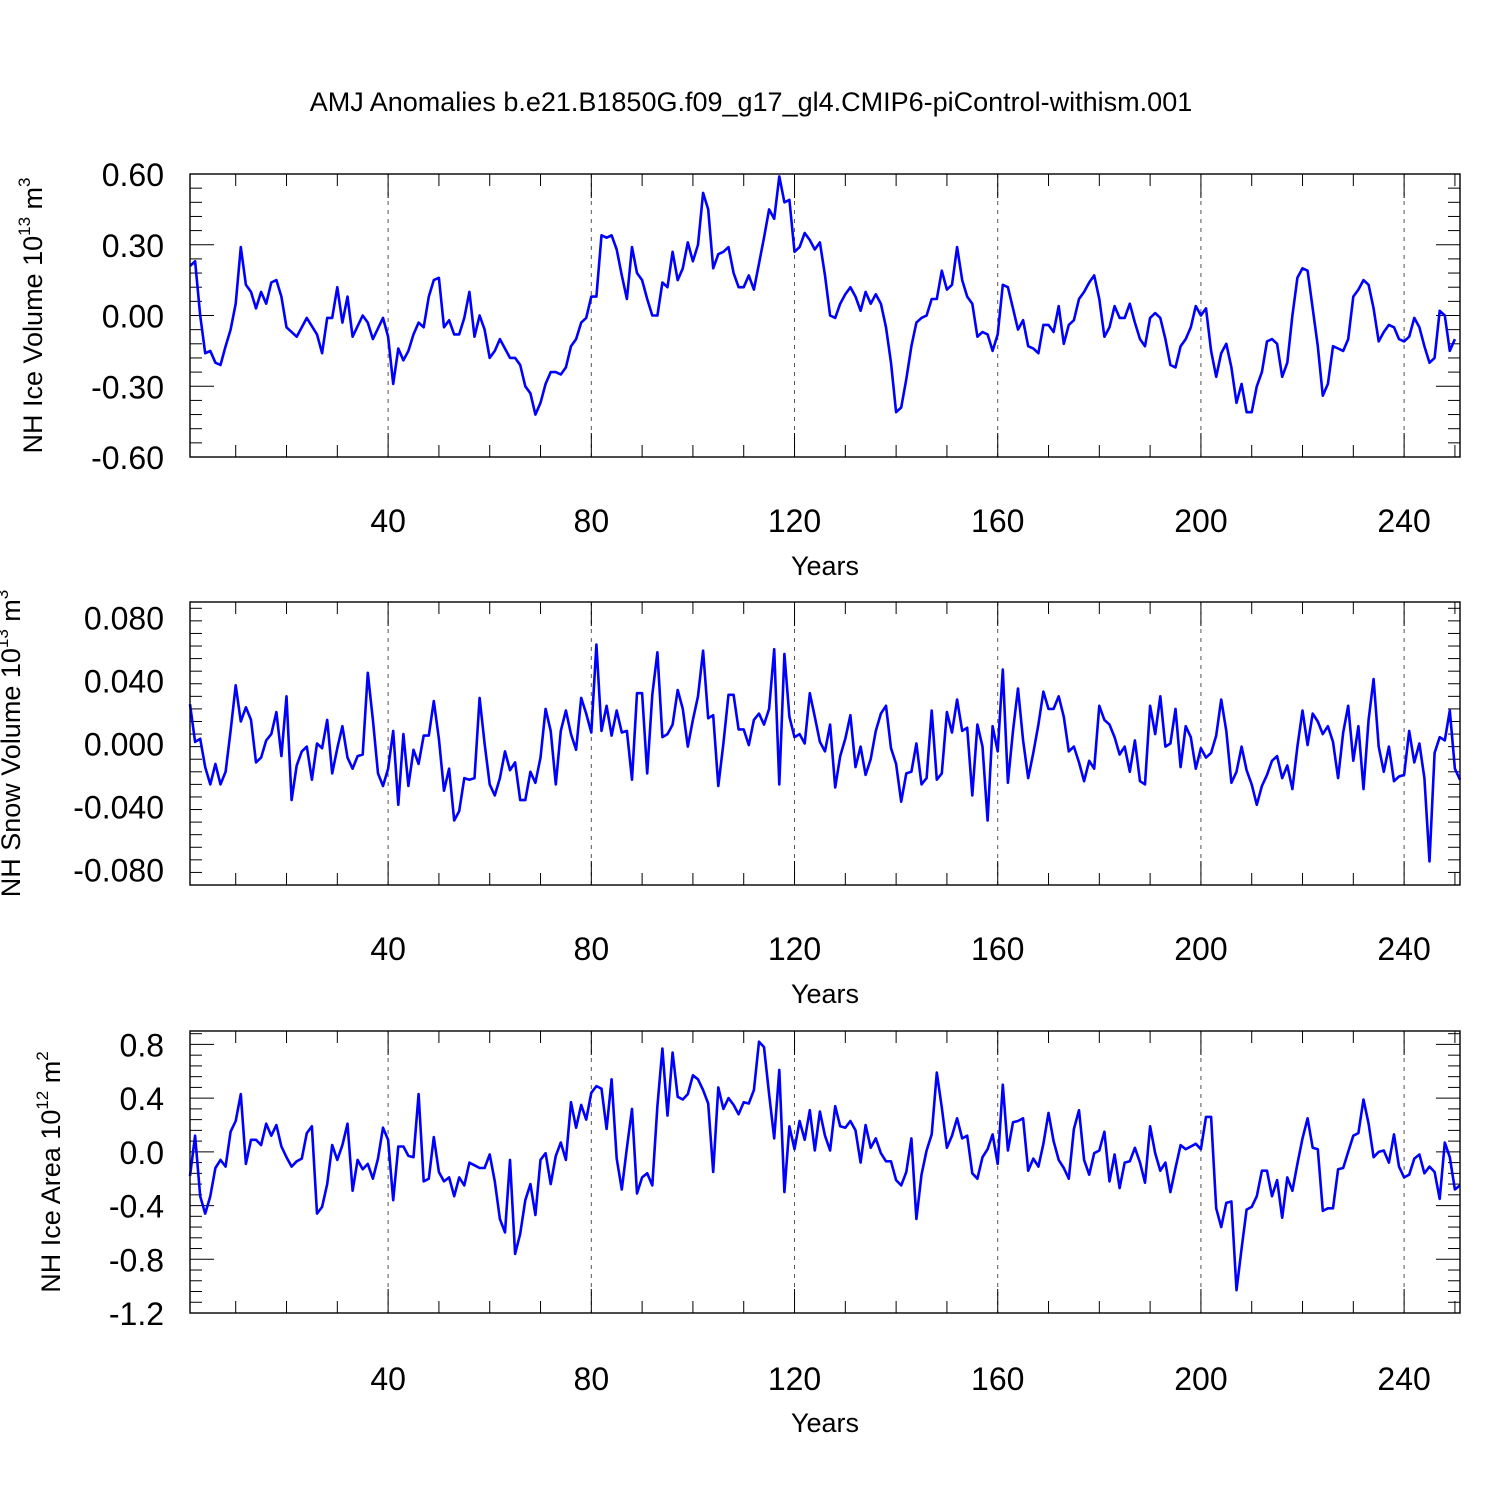  What do you see at coordinates (136, 1314) in the screenshot?
I see `y-tick-label: -1.2` at bounding box center [136, 1314].